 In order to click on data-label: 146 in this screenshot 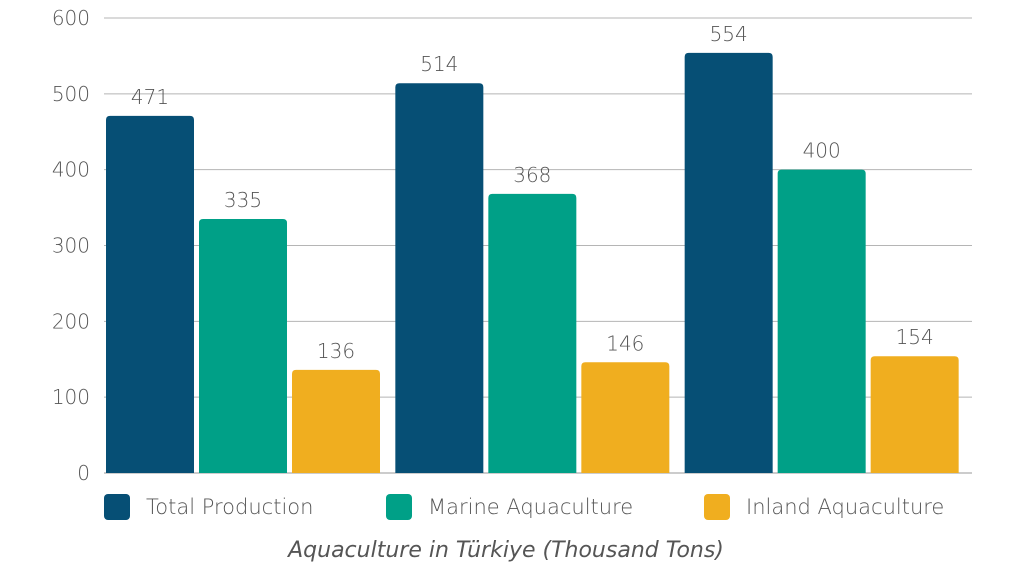, I will do `click(625, 343)`.